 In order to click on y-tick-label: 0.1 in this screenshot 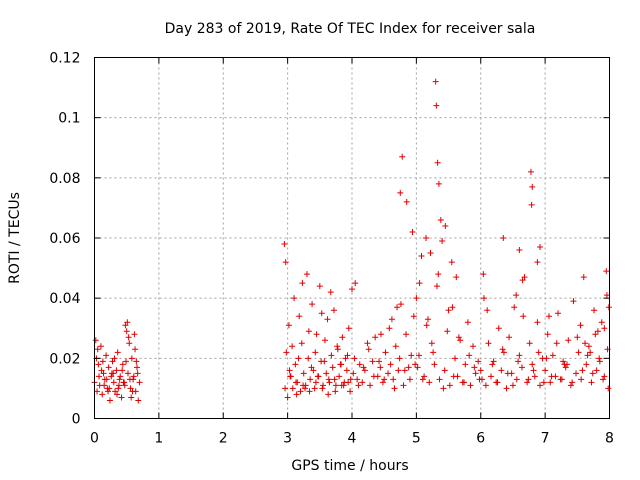, I will do `click(69, 119)`.